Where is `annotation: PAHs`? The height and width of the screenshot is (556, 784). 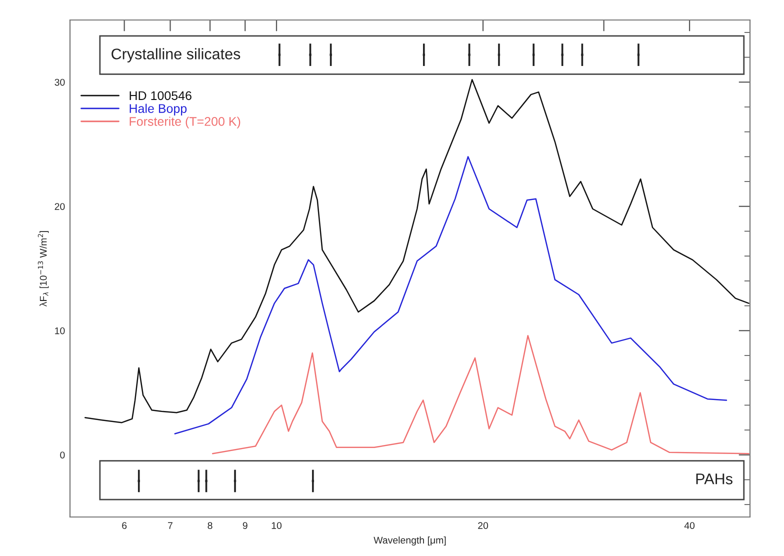 annotation: PAHs is located at coordinates (714, 479).